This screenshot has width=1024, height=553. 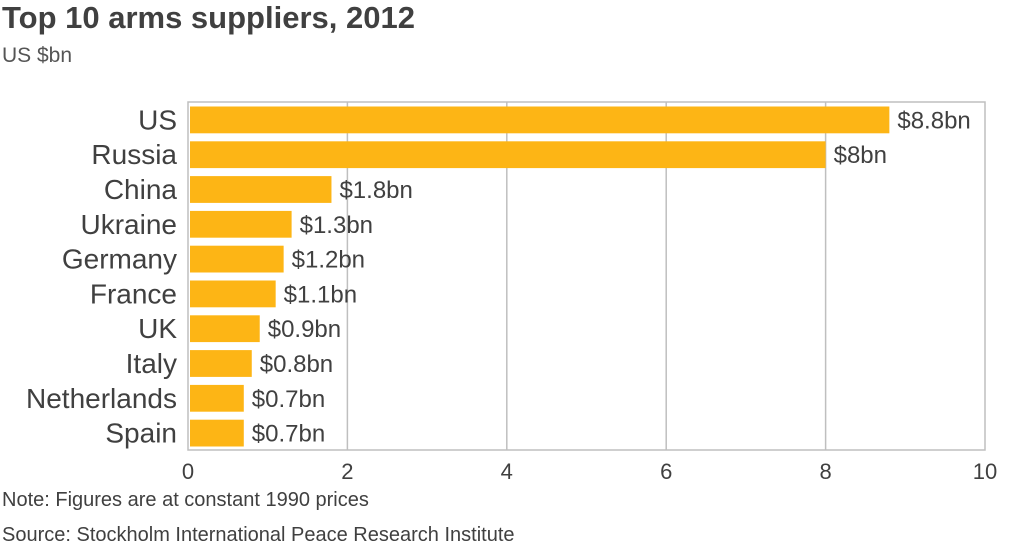 What do you see at coordinates (101, 398) in the screenshot?
I see `category-label: Netherlands` at bounding box center [101, 398].